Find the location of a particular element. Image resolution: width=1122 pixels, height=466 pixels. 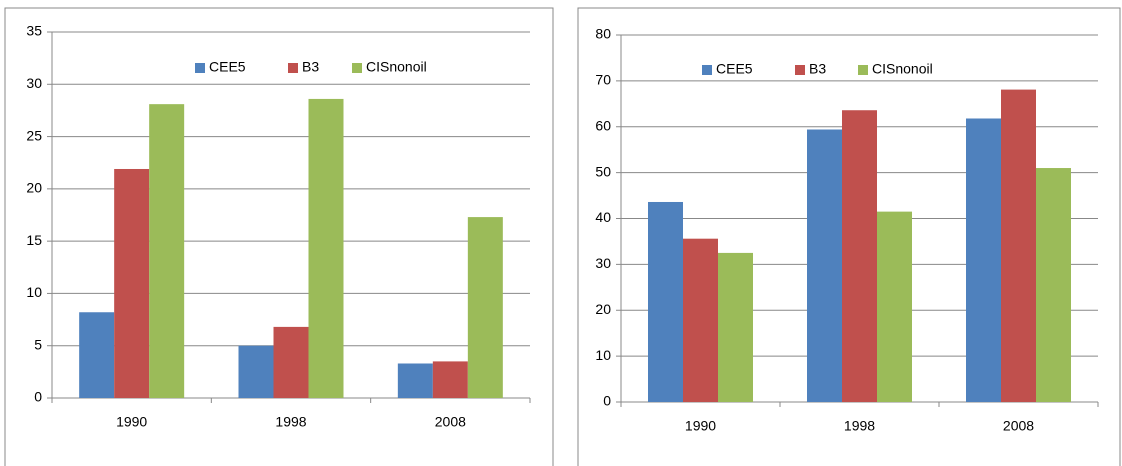

y-tick-label: 35 is located at coordinates (34, 31).